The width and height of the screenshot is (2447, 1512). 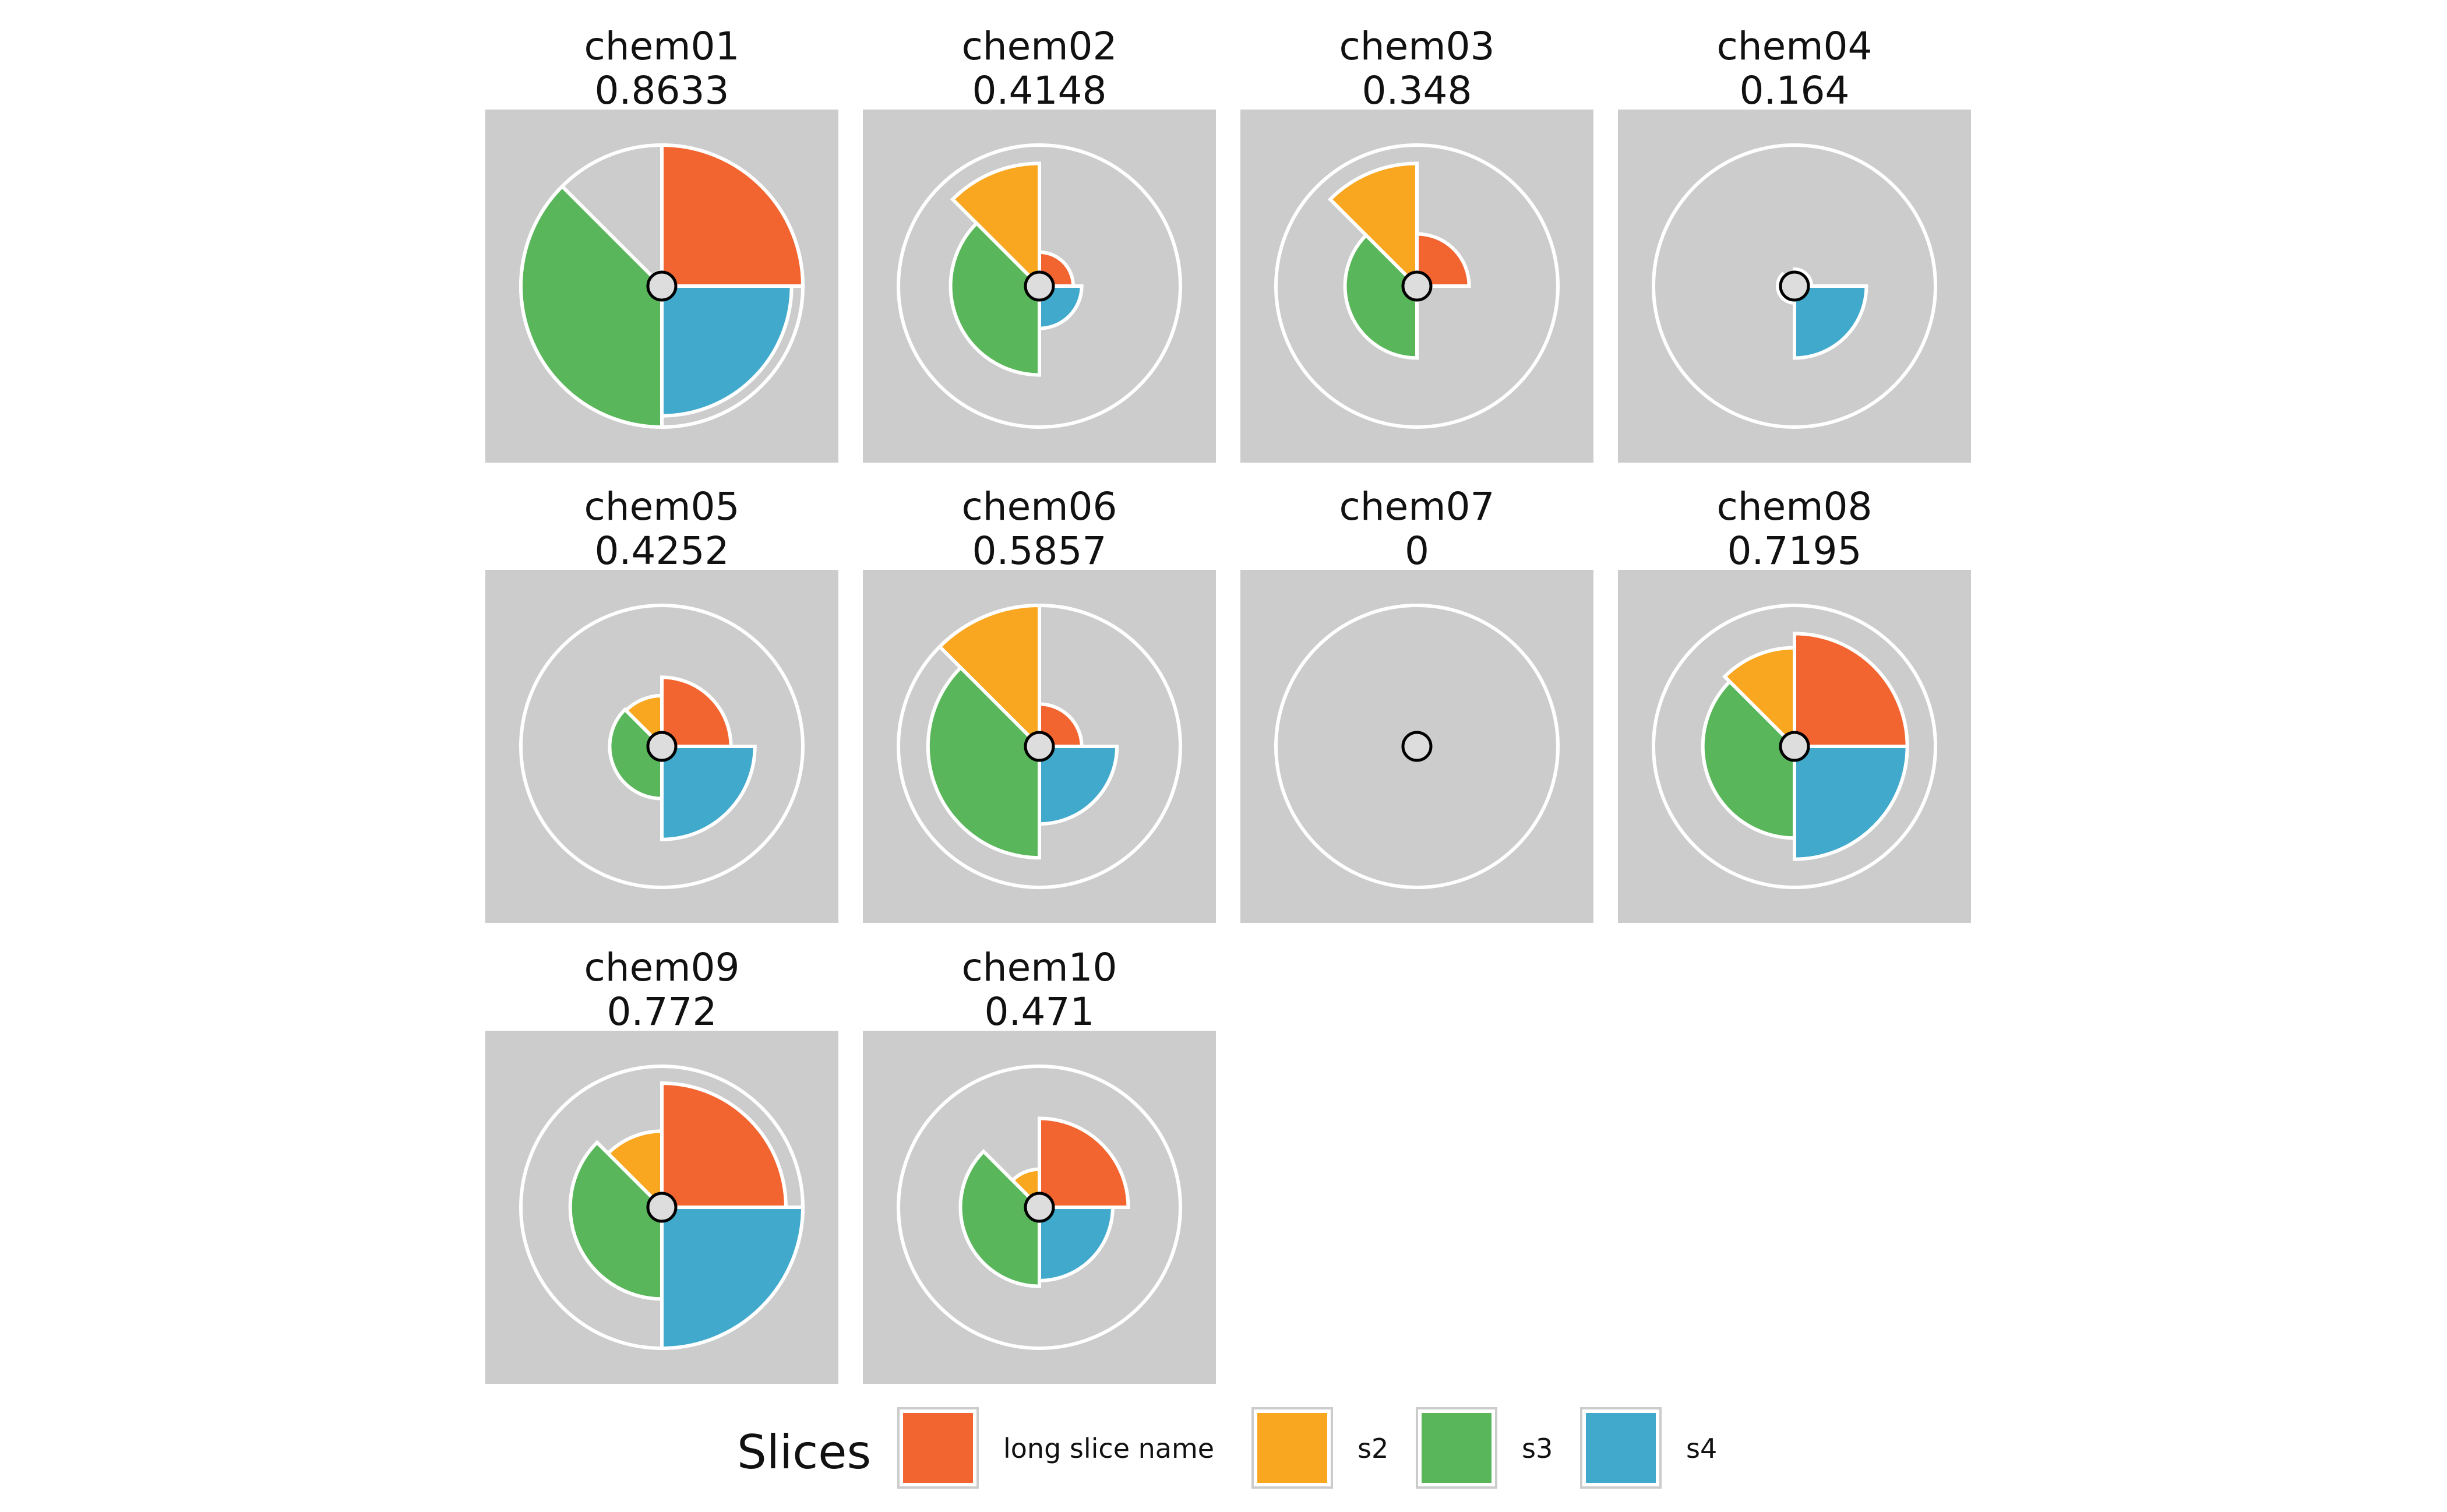 I want to click on panel-title-score: 0.4148, so click(x=1039, y=90).